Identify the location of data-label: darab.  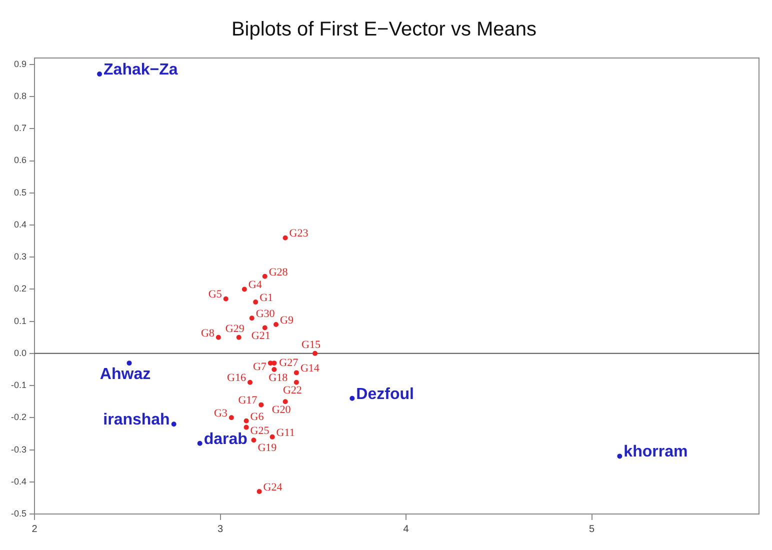
(226, 439).